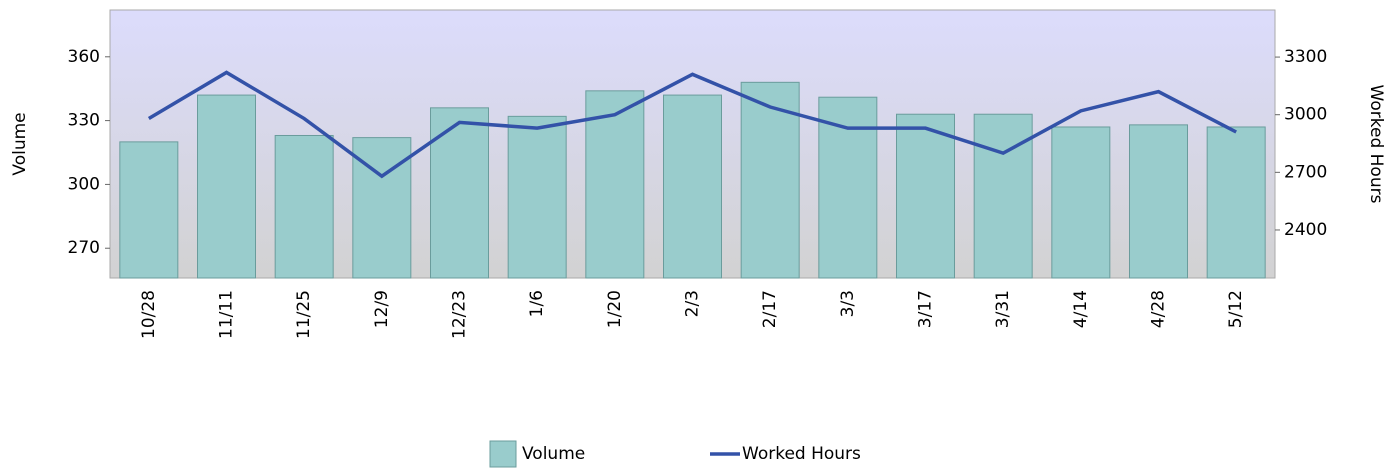 Image resolution: width=1390 pixels, height=471 pixels. I want to click on y2-axis-label: Worked Hours, so click(1376, 144).